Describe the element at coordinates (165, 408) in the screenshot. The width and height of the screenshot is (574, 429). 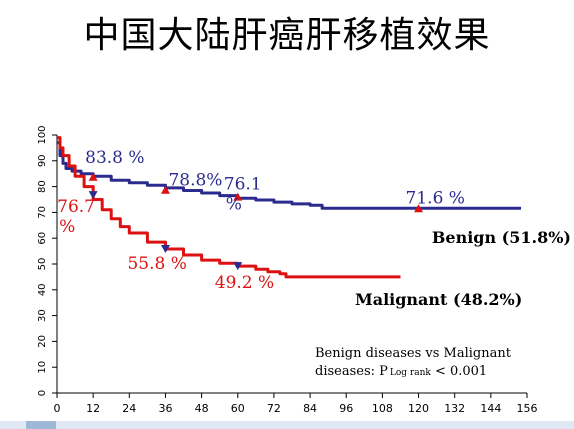
I see `x-tick-label: 36` at that location.